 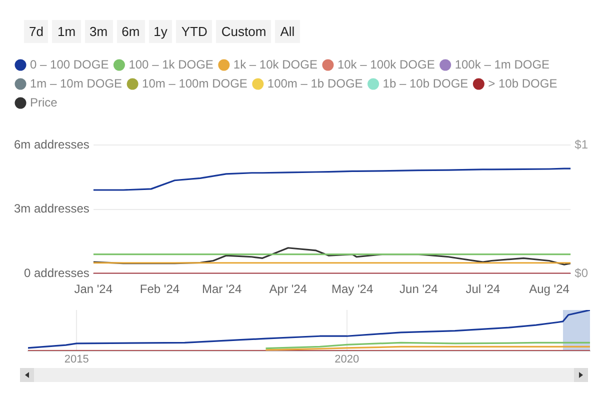 What do you see at coordinates (244, 31) in the screenshot?
I see `text: Custom` at bounding box center [244, 31].